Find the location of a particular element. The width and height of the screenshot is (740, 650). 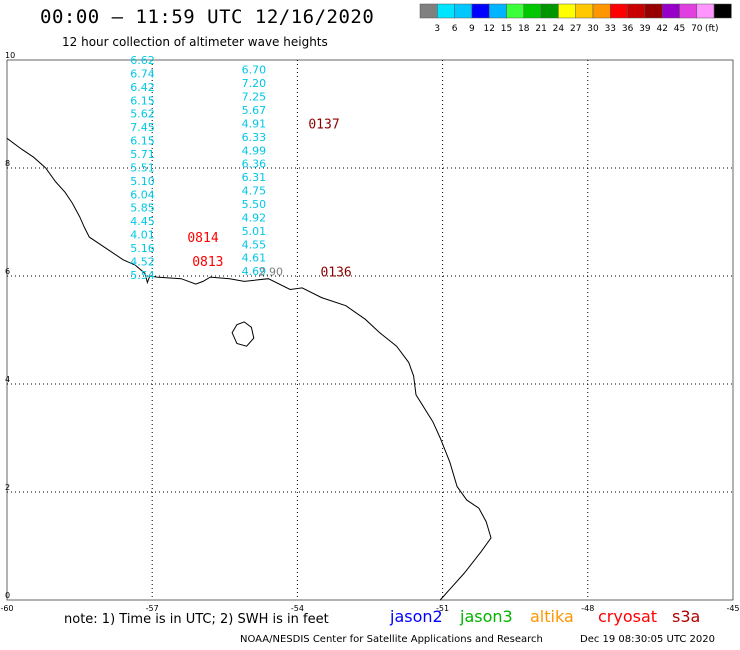

legend-label: 27 is located at coordinates (575, 29).